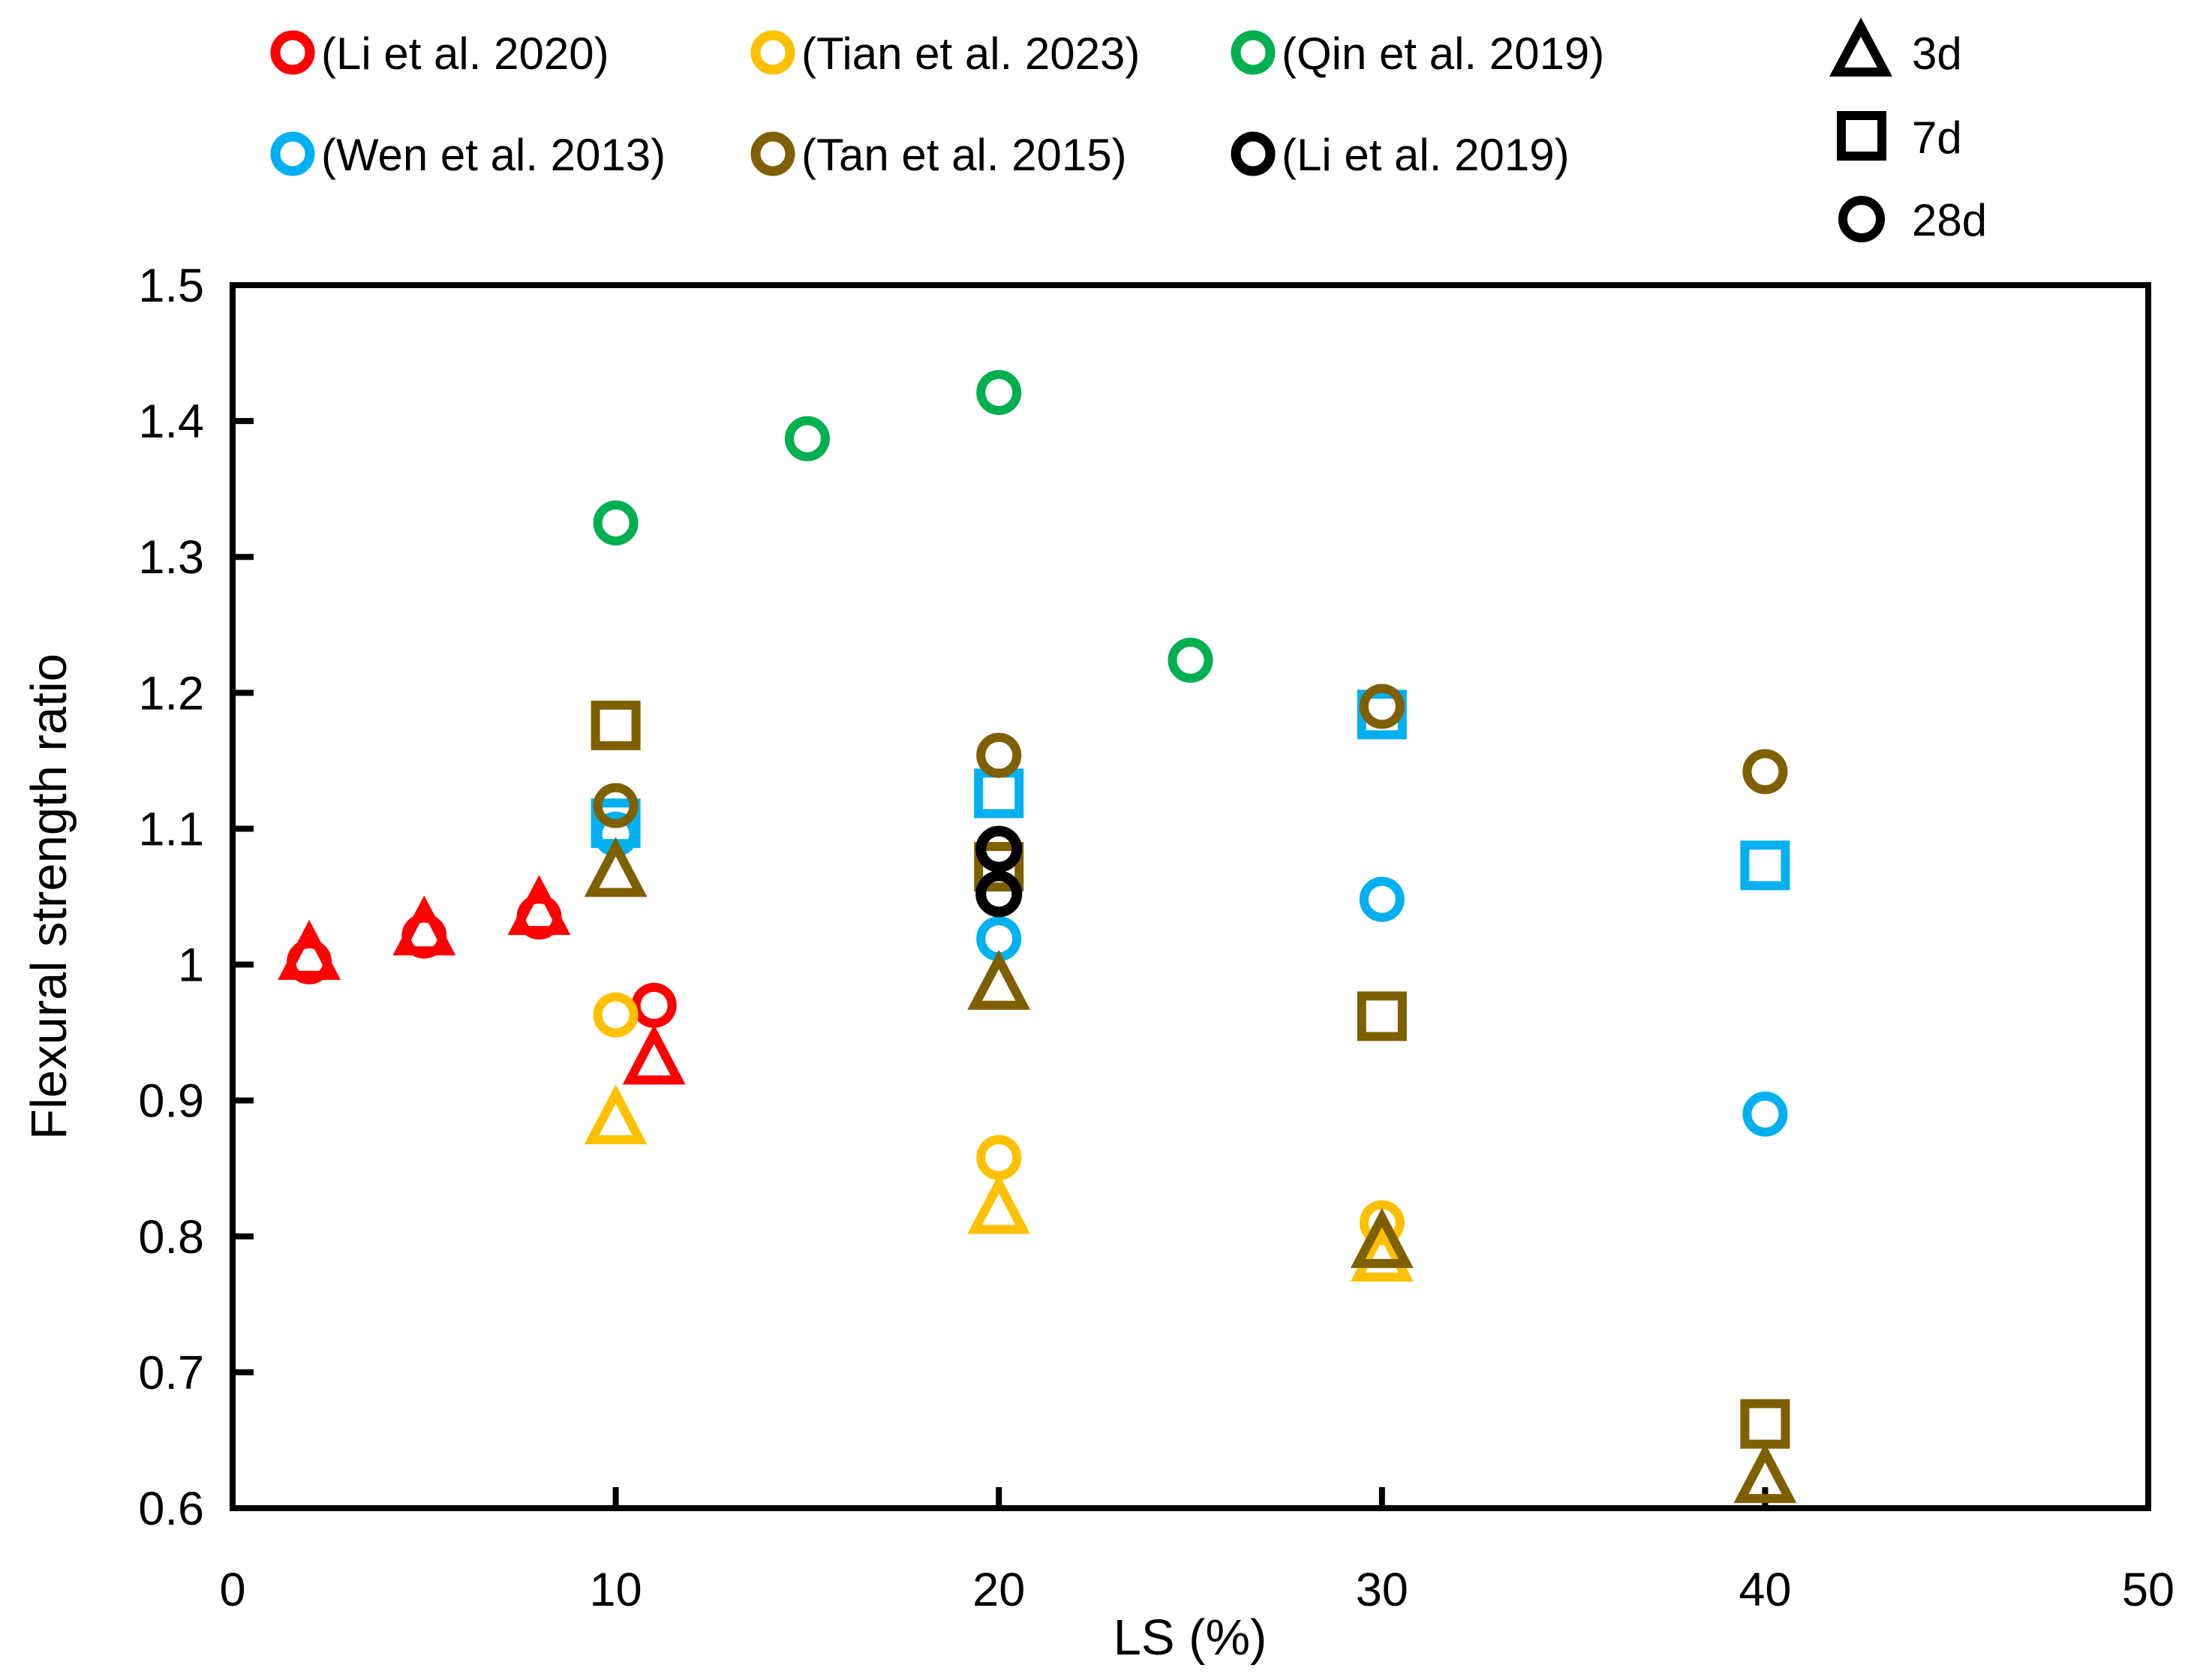 This screenshot has width=2191, height=1680. What do you see at coordinates (171, 286) in the screenshot?
I see `y-tick-label: 1.5` at bounding box center [171, 286].